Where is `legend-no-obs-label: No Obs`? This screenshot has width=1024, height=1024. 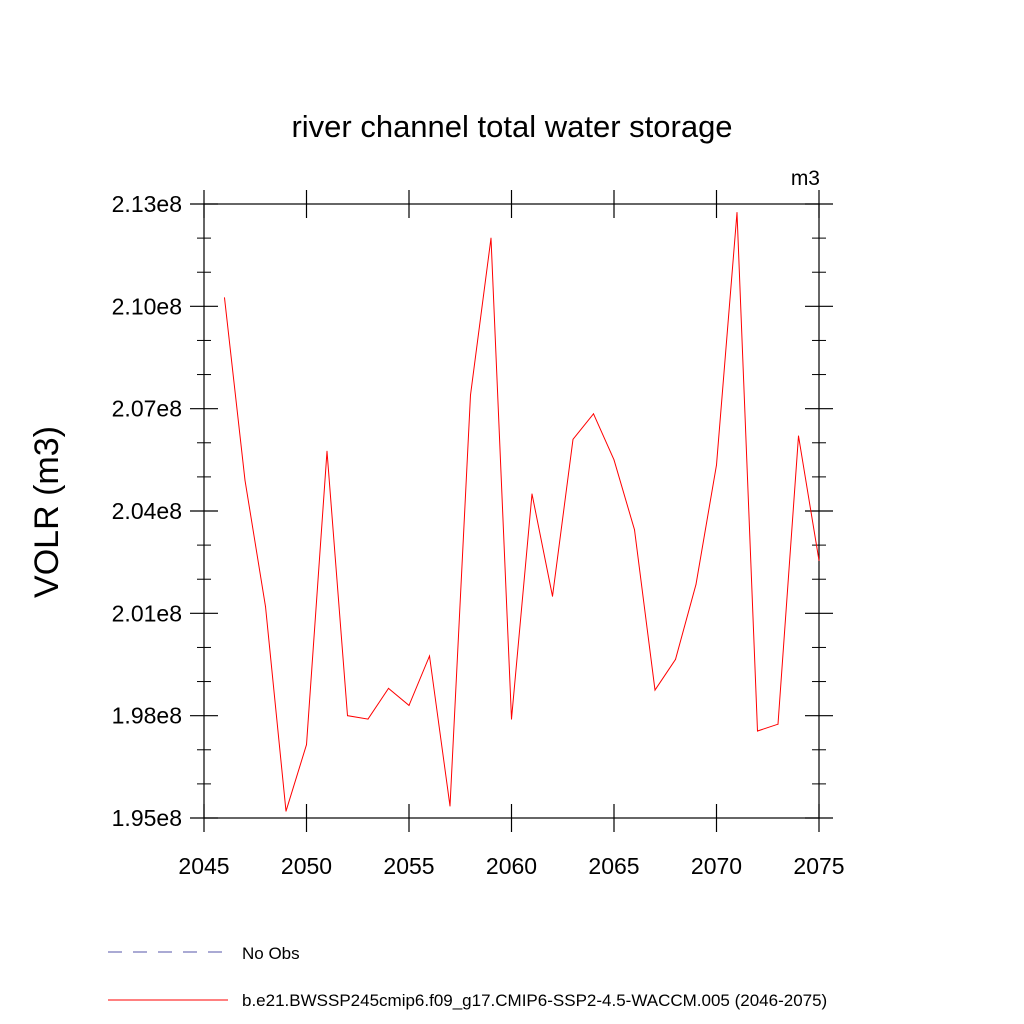
legend-no-obs-label: No Obs is located at coordinates (271, 953).